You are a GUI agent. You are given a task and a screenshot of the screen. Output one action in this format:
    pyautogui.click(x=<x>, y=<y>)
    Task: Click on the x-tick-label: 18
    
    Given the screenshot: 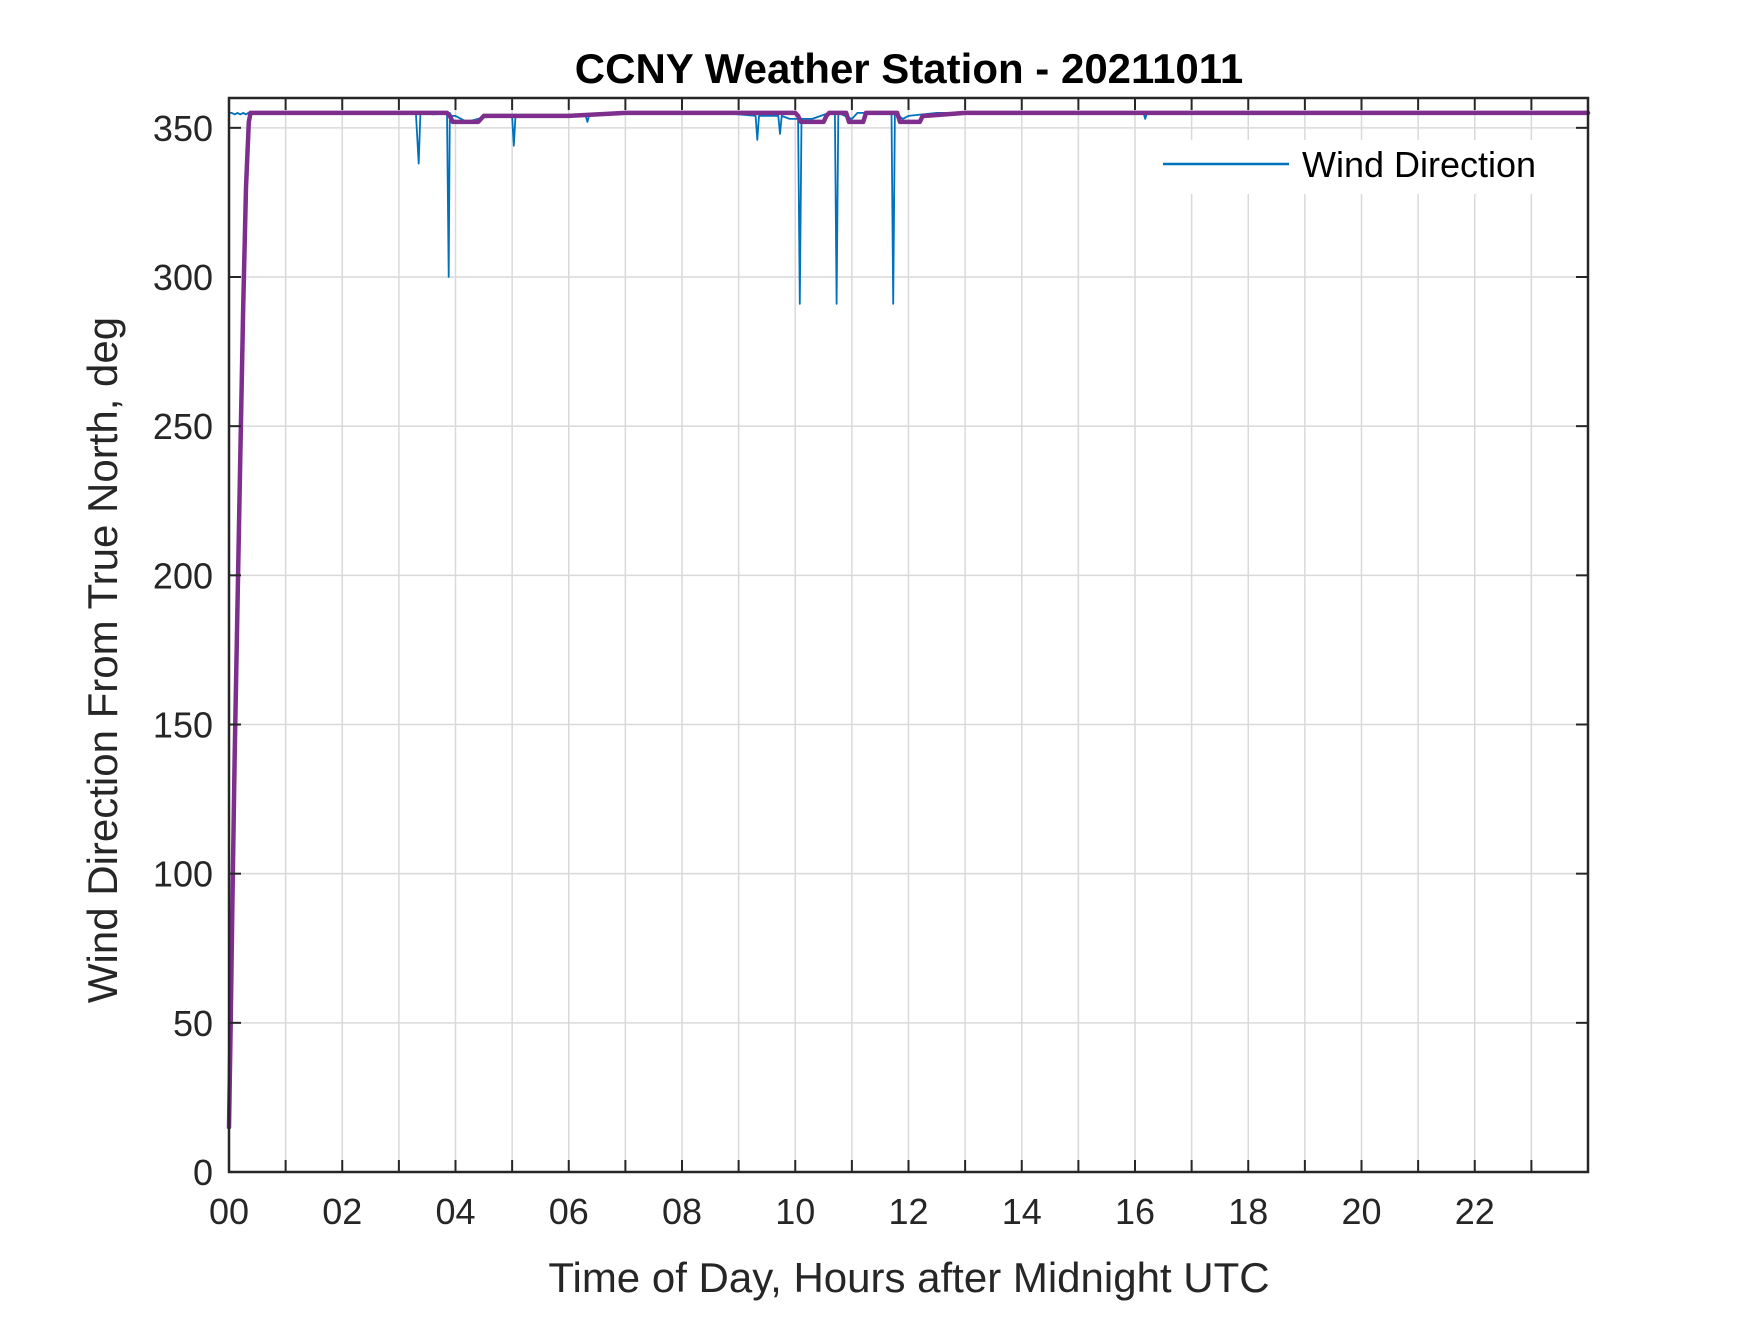 What is the action you would take?
    pyautogui.click(x=1248, y=1211)
    